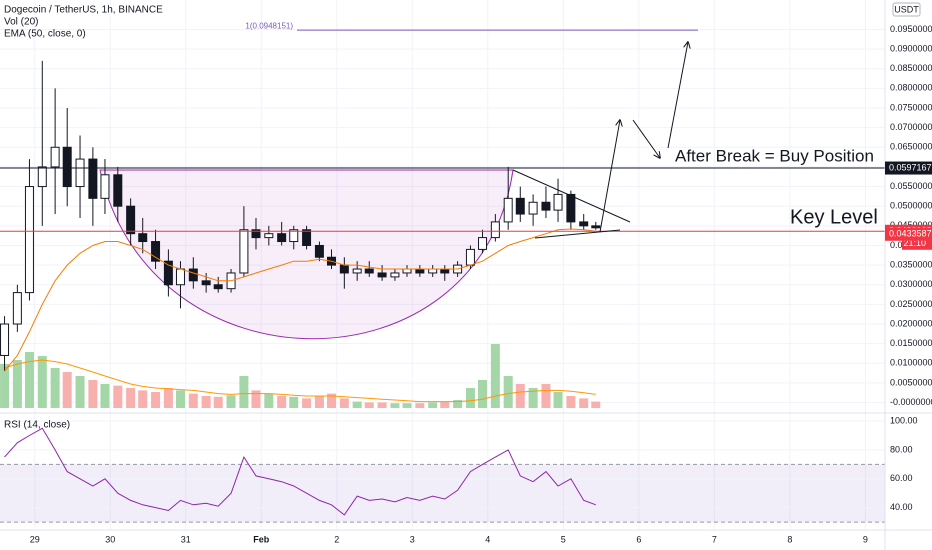  I want to click on x-tick-label: 8, so click(789, 539).